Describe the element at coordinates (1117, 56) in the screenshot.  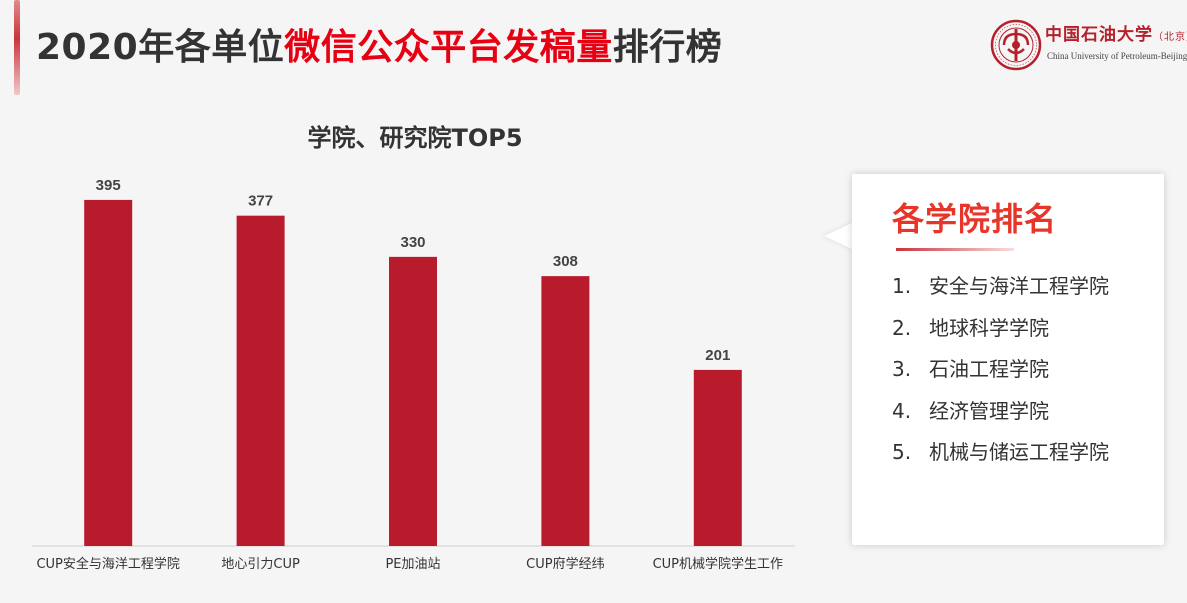
I see `logo-name-en: China University of Petroleum-Beijing` at that location.